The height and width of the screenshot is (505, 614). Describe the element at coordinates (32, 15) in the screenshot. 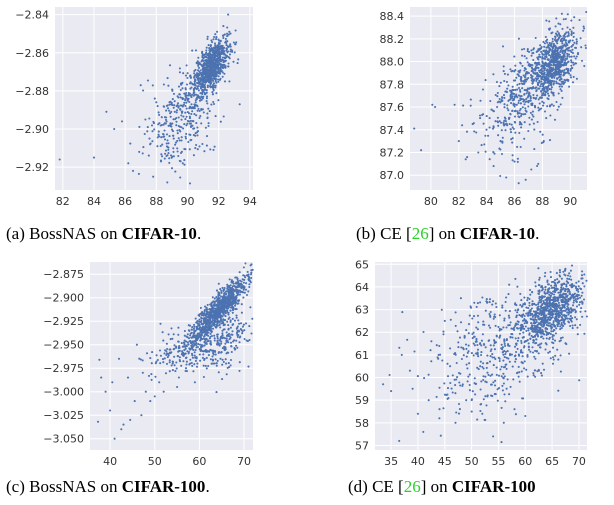

I see `y-tick-label: −2.84` at that location.